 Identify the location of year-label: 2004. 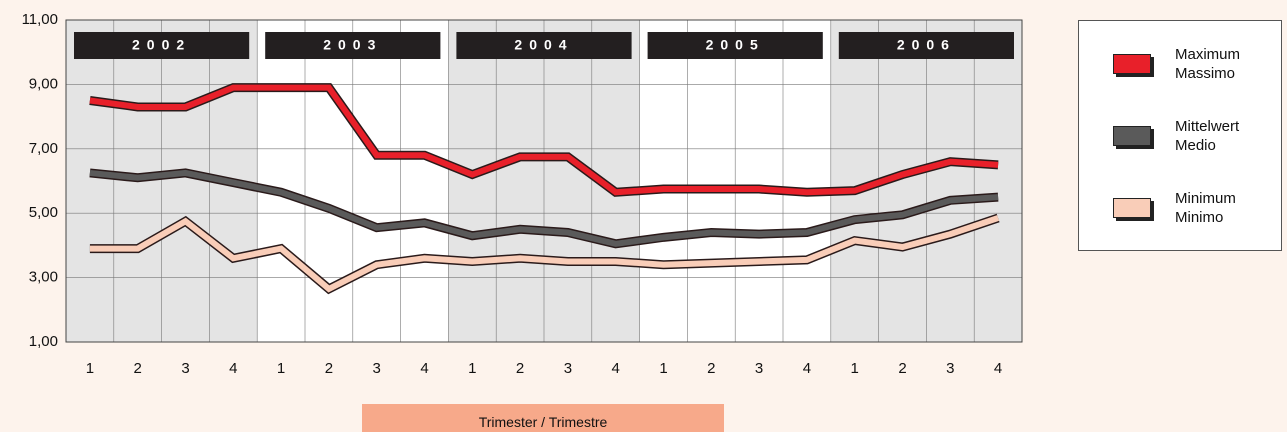
(543, 45).